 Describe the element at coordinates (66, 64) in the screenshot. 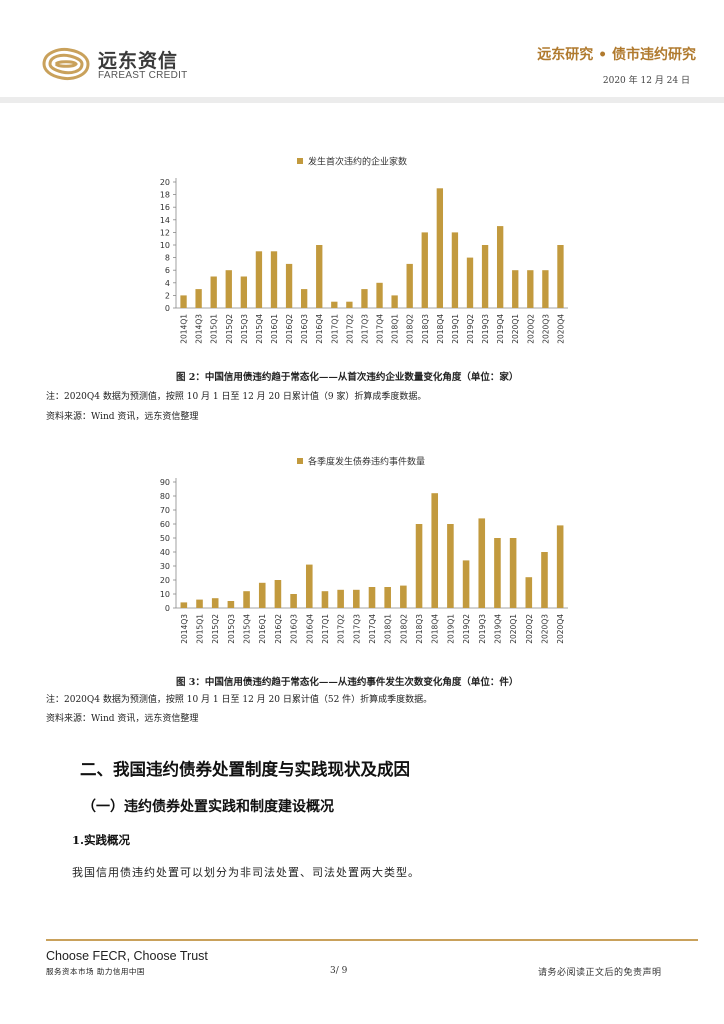

I see `fareast-credit-logo-icon` at that location.